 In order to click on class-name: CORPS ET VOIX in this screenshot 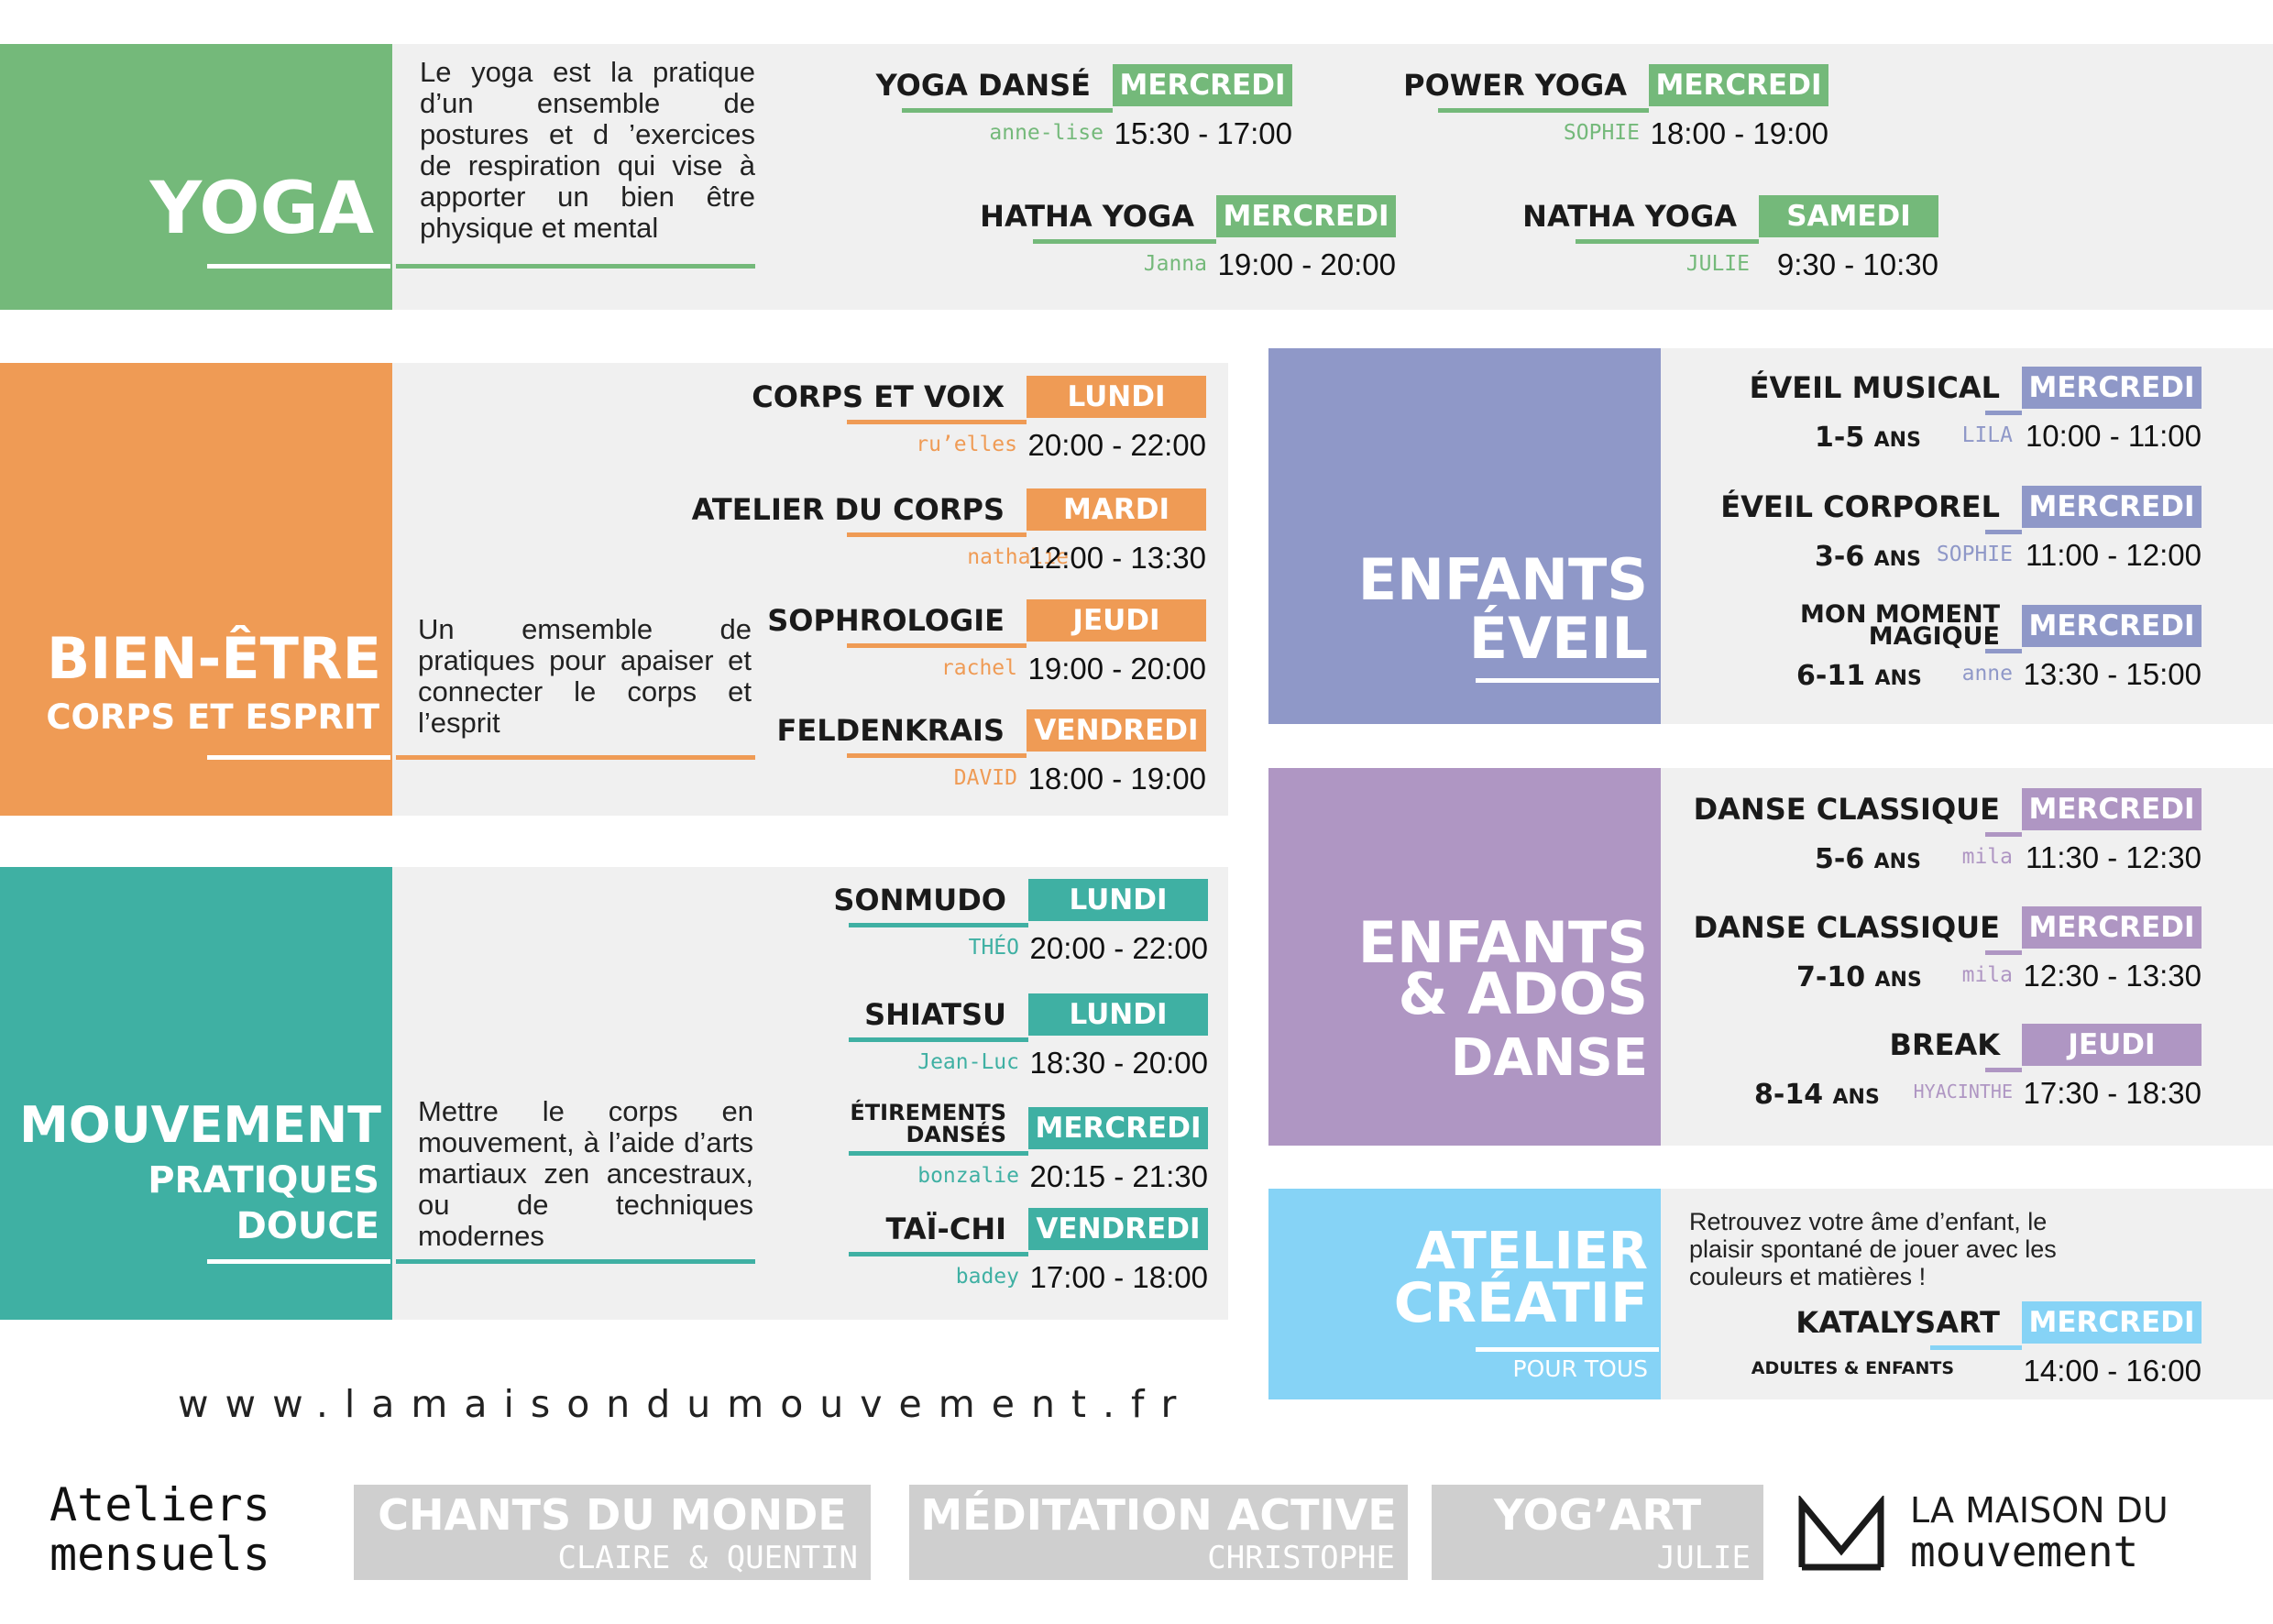, I will do `click(878, 396)`.